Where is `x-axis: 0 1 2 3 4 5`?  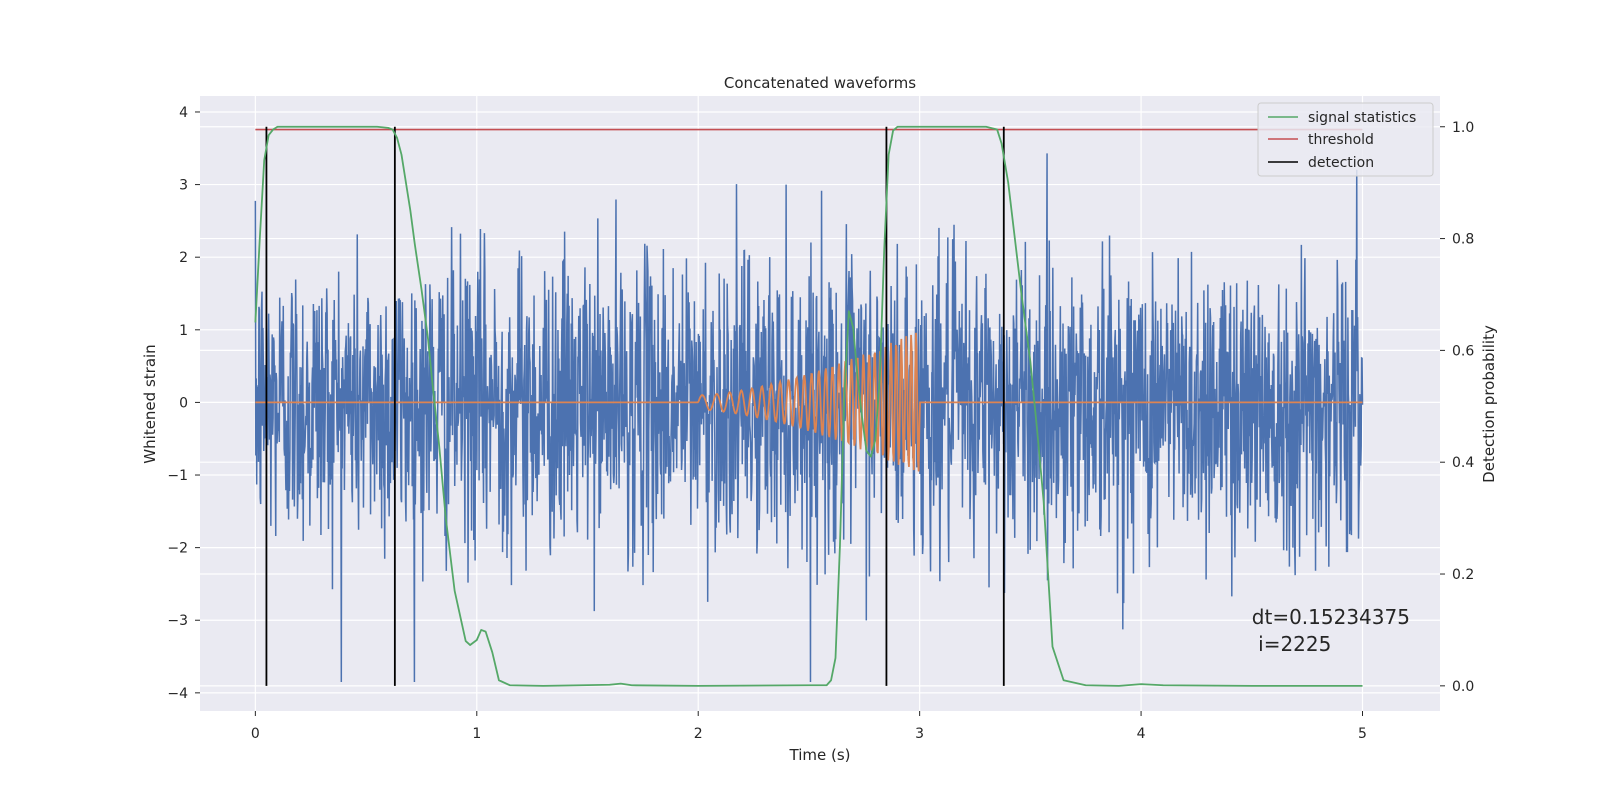 x-axis: 0 1 2 3 4 5 is located at coordinates (809, 726).